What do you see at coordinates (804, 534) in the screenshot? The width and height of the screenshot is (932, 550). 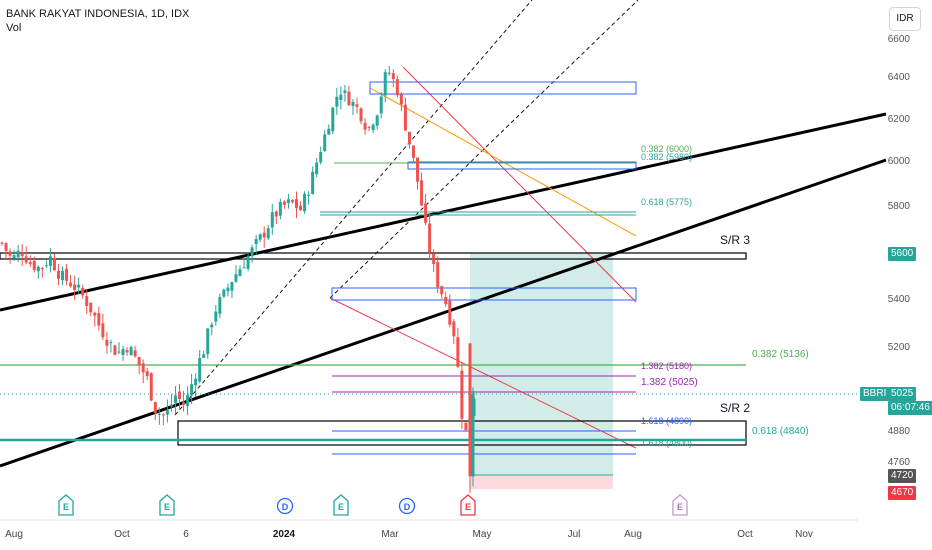 I see `time-tick-label: Nov` at bounding box center [804, 534].